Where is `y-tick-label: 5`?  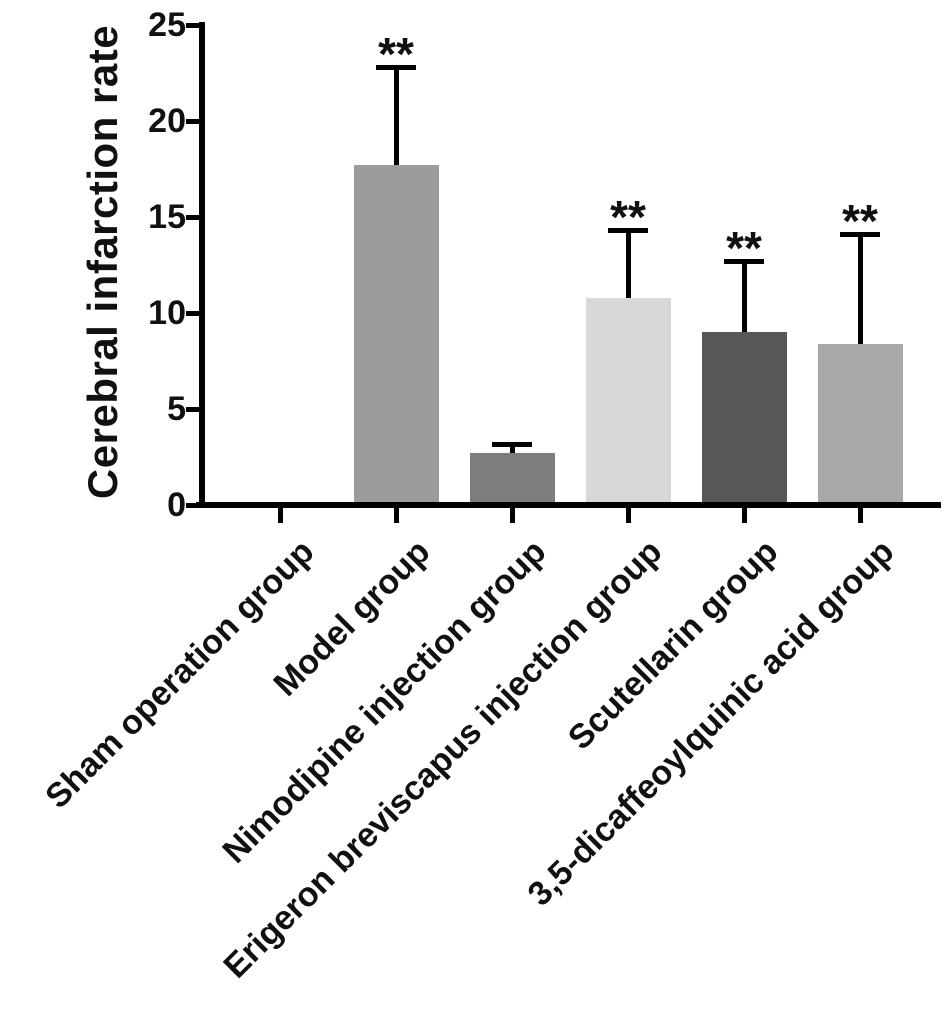 y-tick-label: 5 is located at coordinates (176, 409).